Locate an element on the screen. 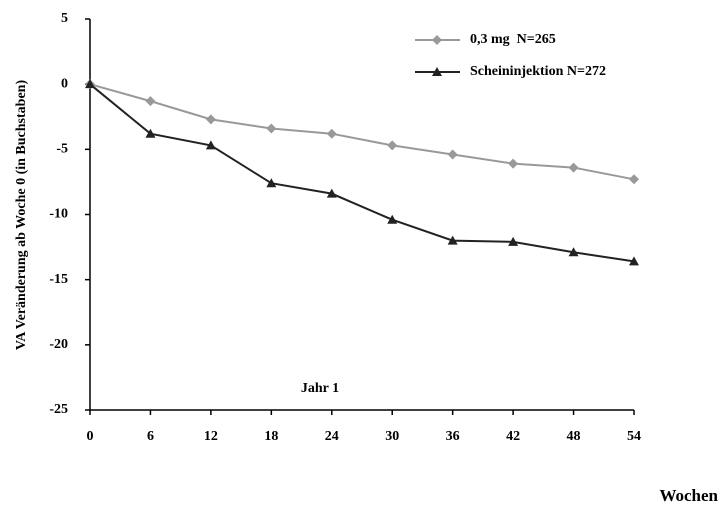  x-tick-label: 48 is located at coordinates (574, 436).